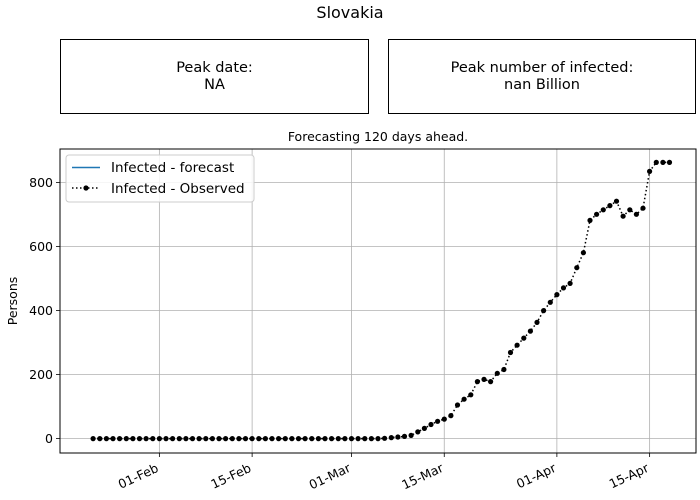 Image resolution: width=700 pixels, height=500 pixels. What do you see at coordinates (350, 12) in the screenshot?
I see `page-title: Slovakia` at bounding box center [350, 12].